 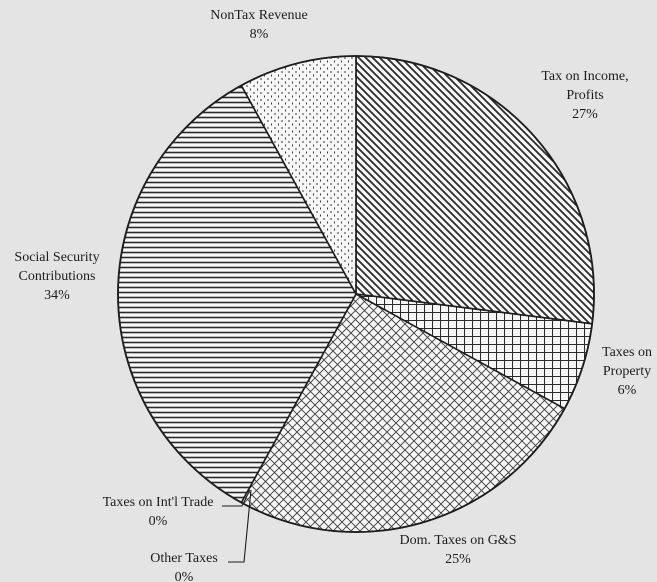 I want to click on slice-name-social-security-contributions: Contributions, so click(x=56, y=276).